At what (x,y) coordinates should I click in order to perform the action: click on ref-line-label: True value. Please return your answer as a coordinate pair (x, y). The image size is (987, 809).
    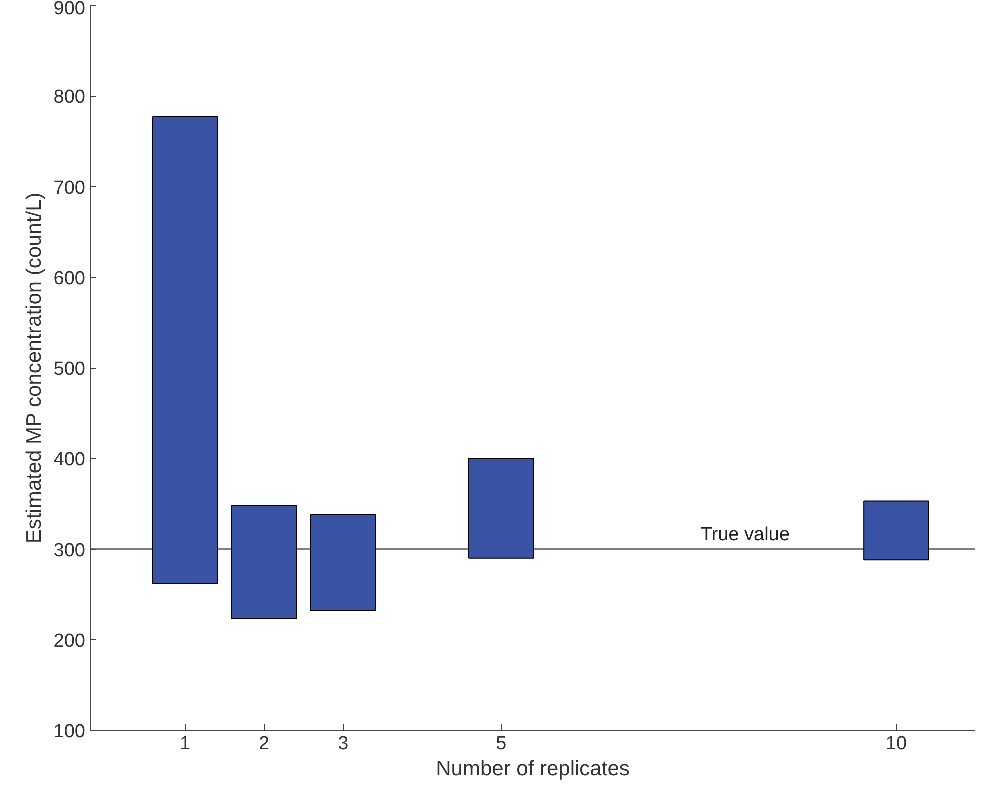
    Looking at the image, I should click on (745, 535).